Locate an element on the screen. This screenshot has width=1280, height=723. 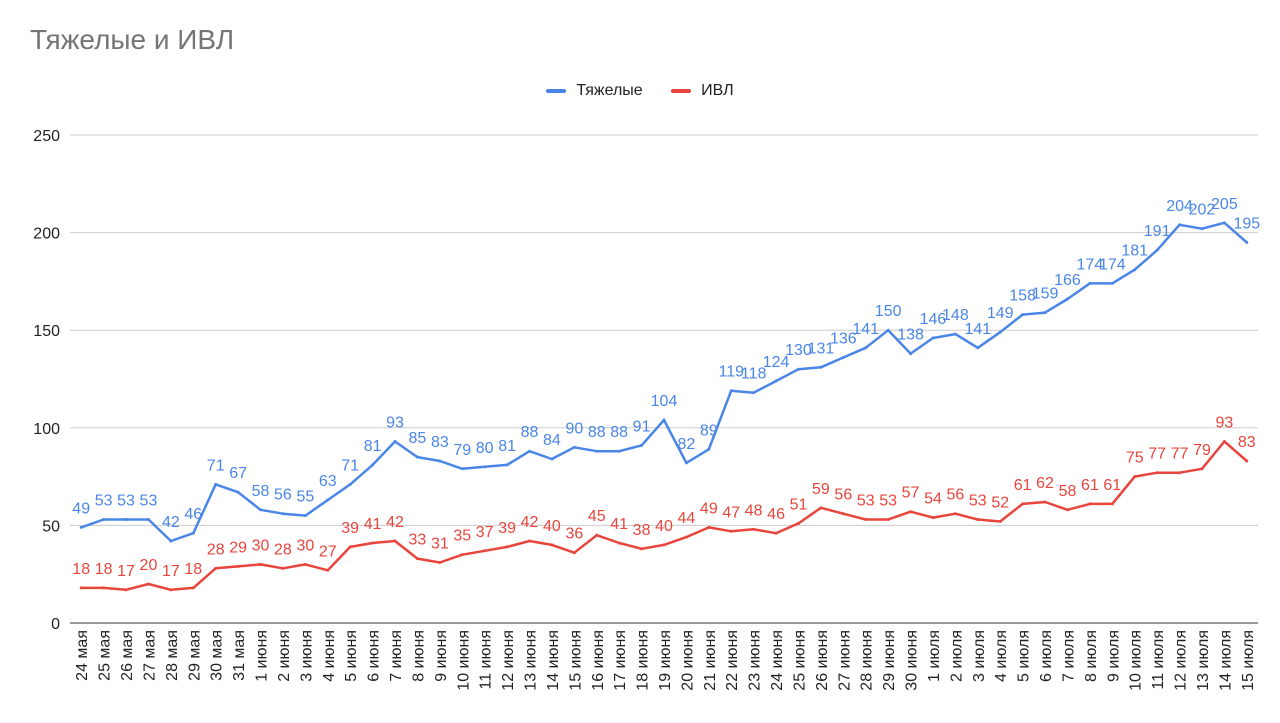
data-label-0: 83 is located at coordinates (440, 442).